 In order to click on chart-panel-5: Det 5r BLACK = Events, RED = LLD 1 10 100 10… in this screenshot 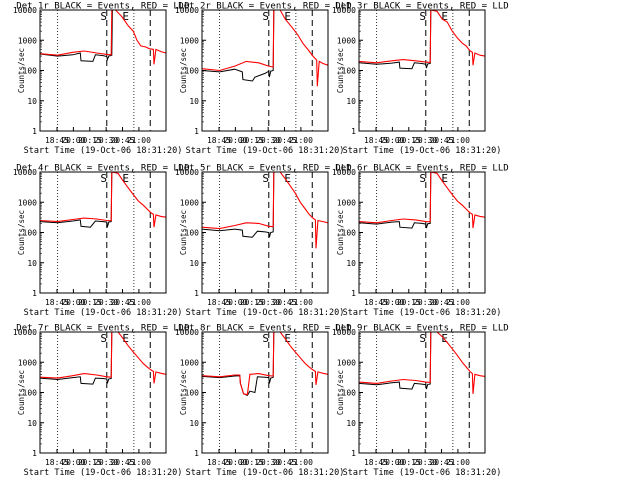, I will do `click(263, 241)`.